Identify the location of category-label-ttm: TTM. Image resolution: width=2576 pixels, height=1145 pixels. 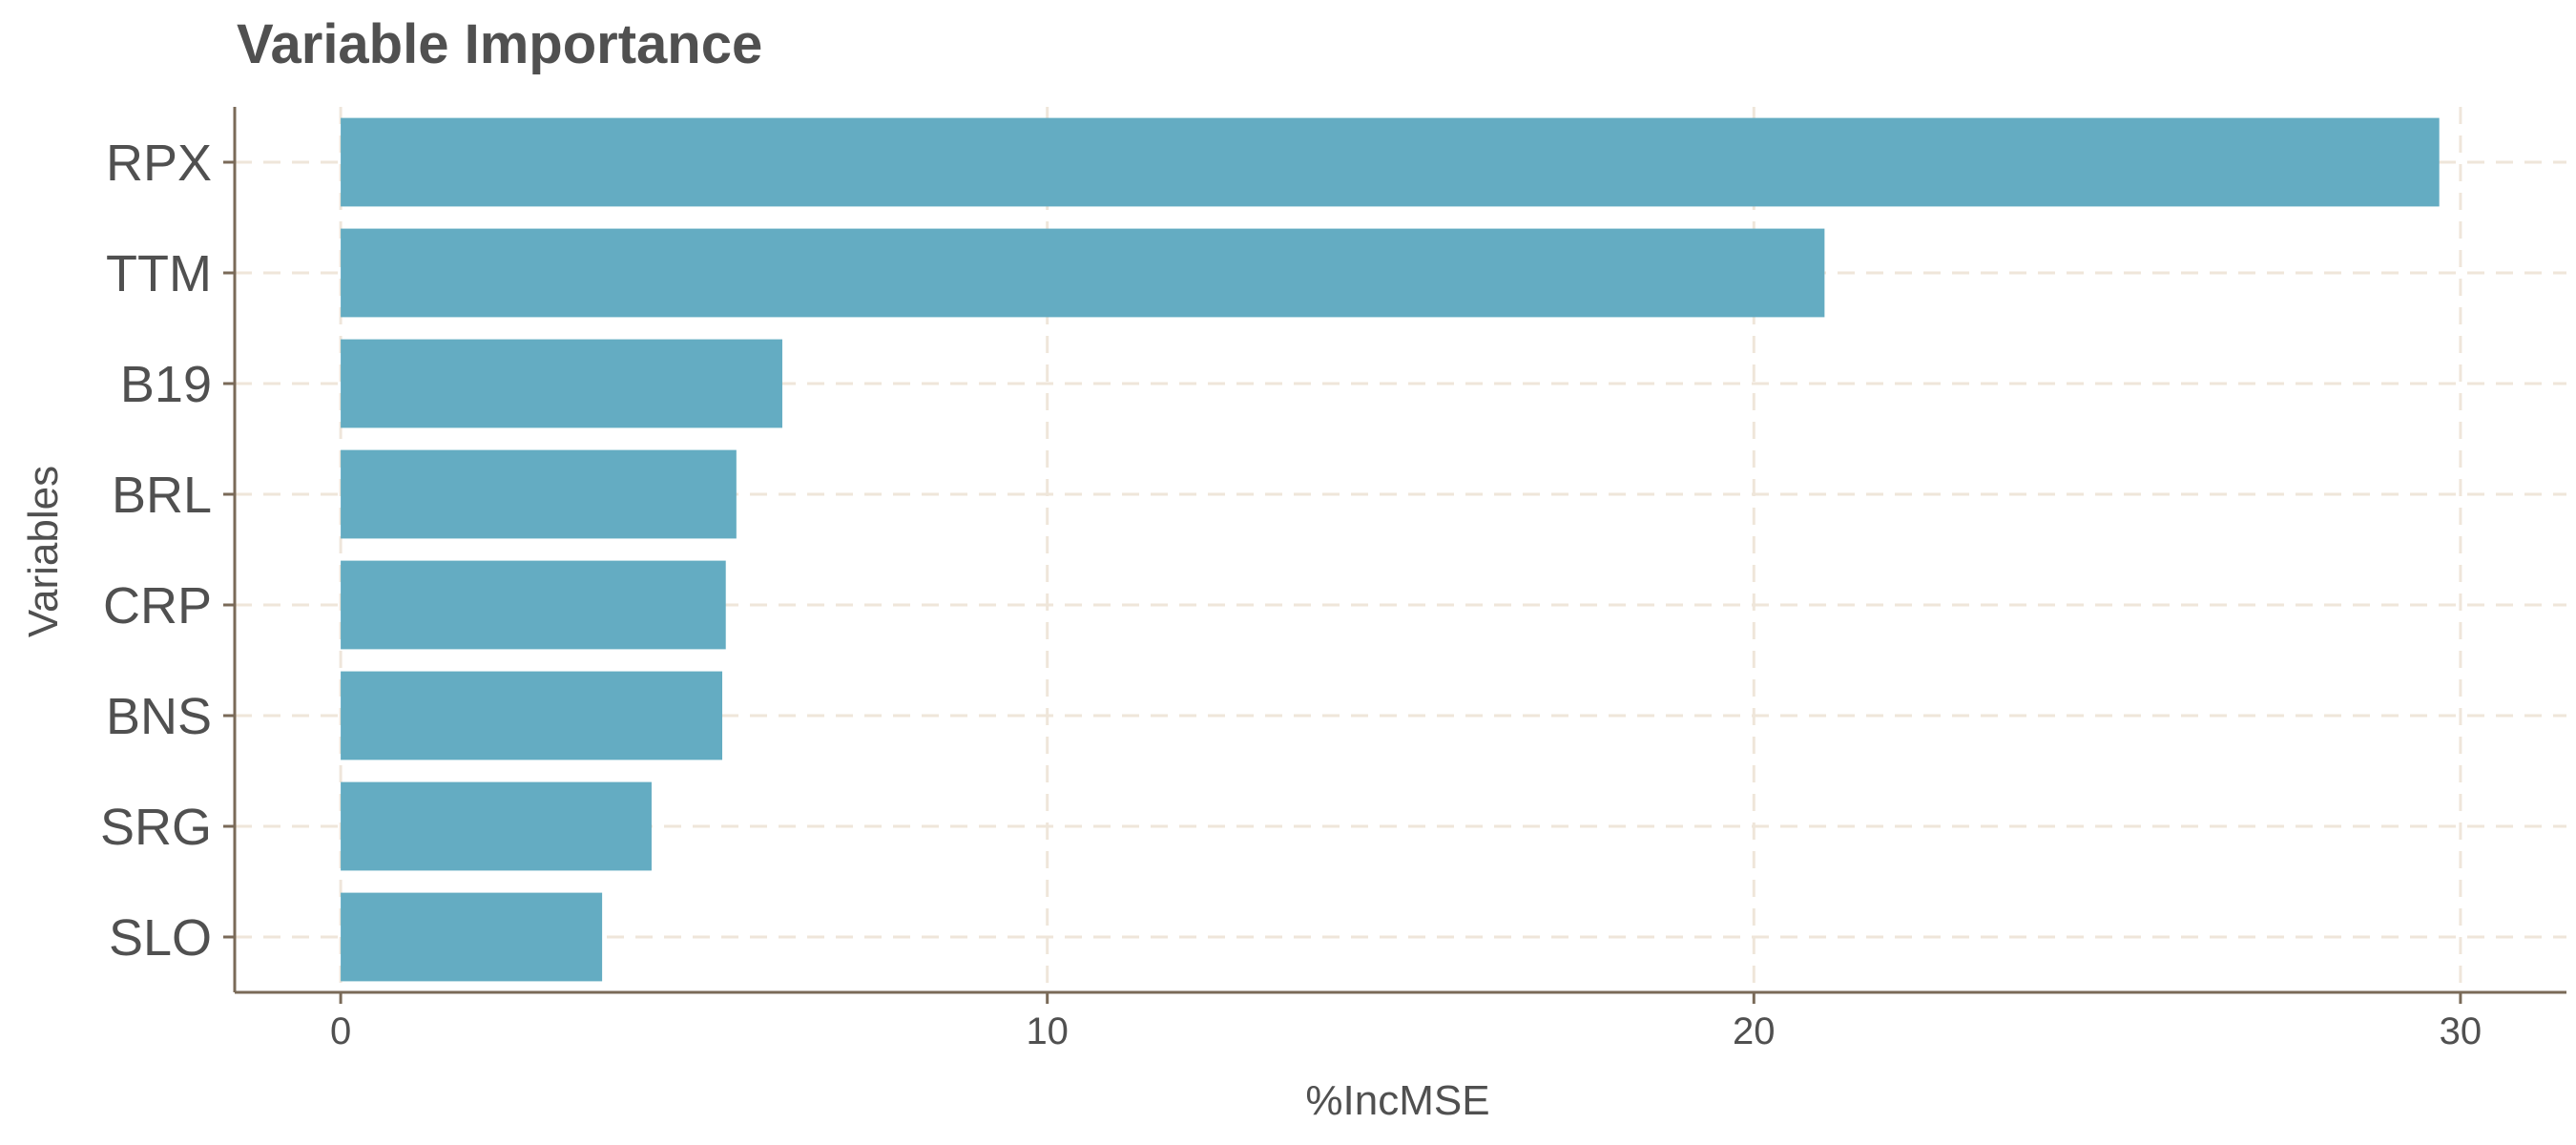
(159, 273).